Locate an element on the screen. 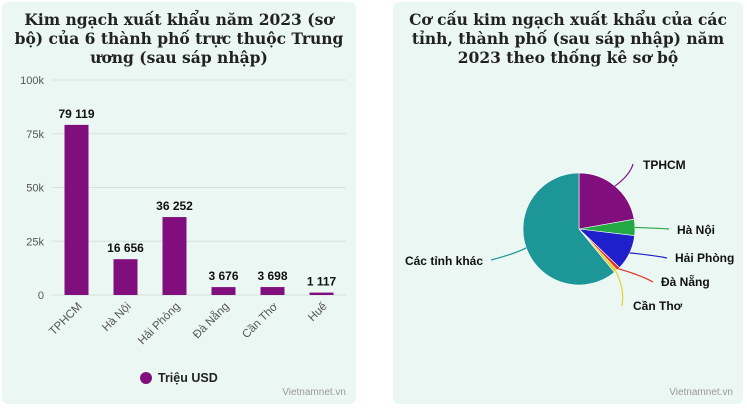 The image size is (747, 410). x-tick-label: Hà Nội is located at coordinates (116, 317).